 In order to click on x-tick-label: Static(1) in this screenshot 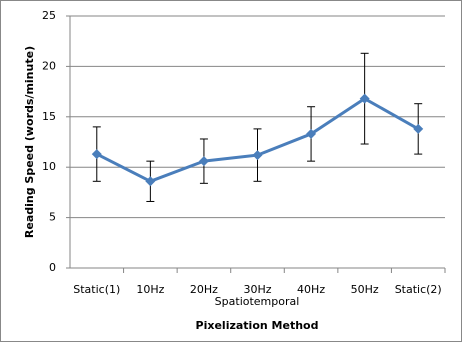, I will do `click(96, 289)`.